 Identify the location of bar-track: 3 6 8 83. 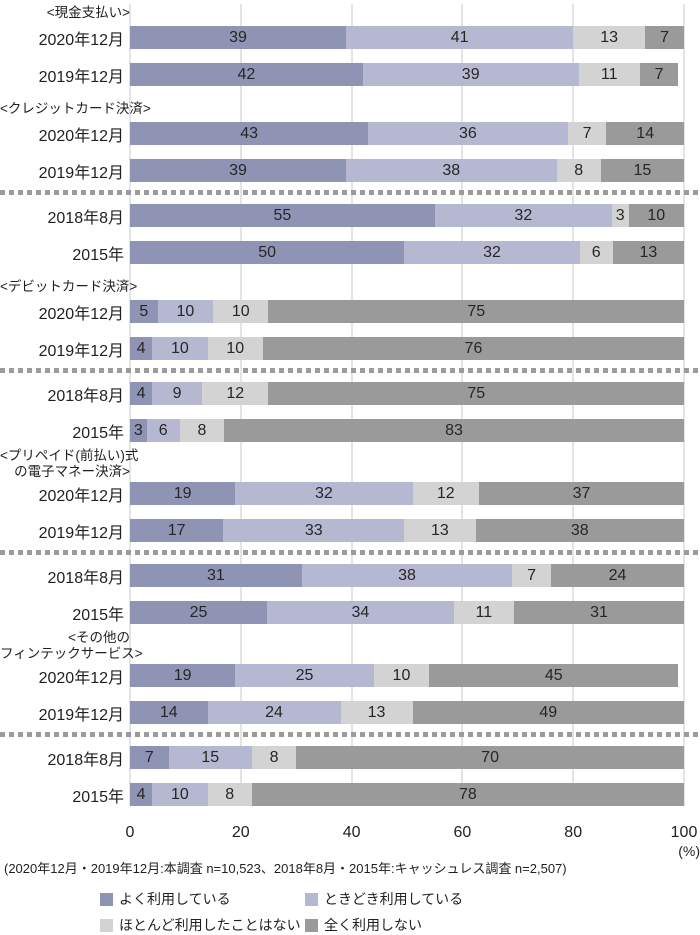
(407, 430).